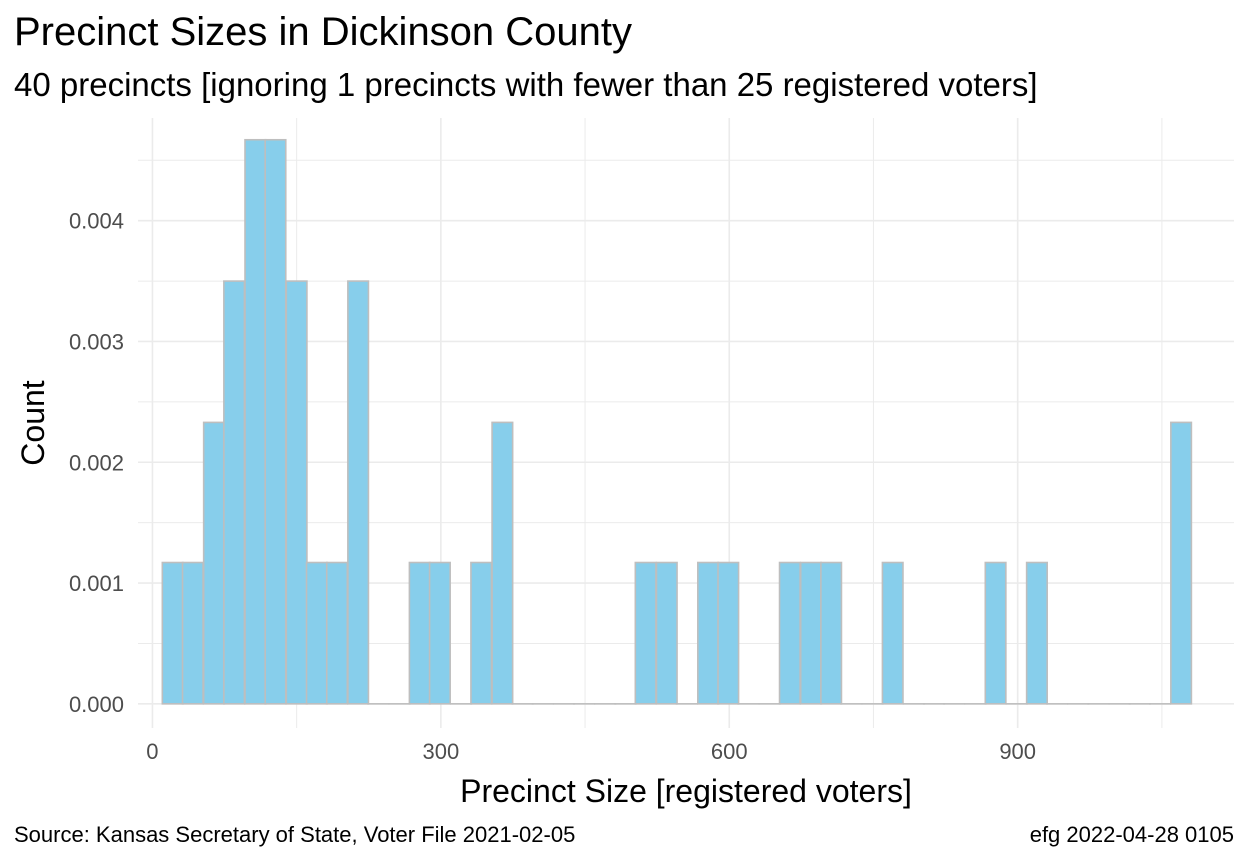 The image size is (1248, 864). Describe the element at coordinates (1017, 751) in the screenshot. I see `x-tick-label: 900` at that location.